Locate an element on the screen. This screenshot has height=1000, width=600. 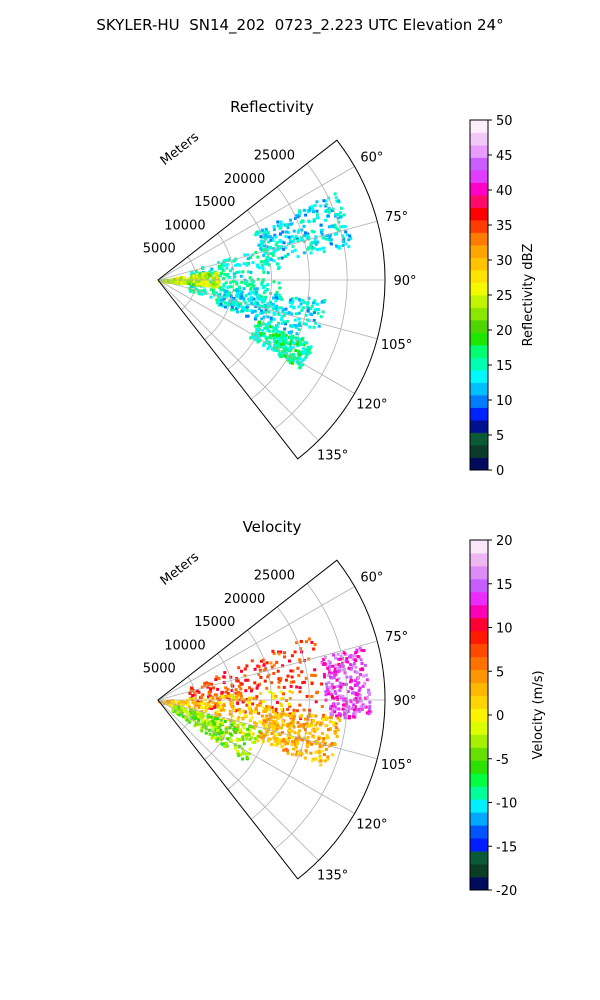
velocity-colorbar-segment is located at coordinates (479, 598).